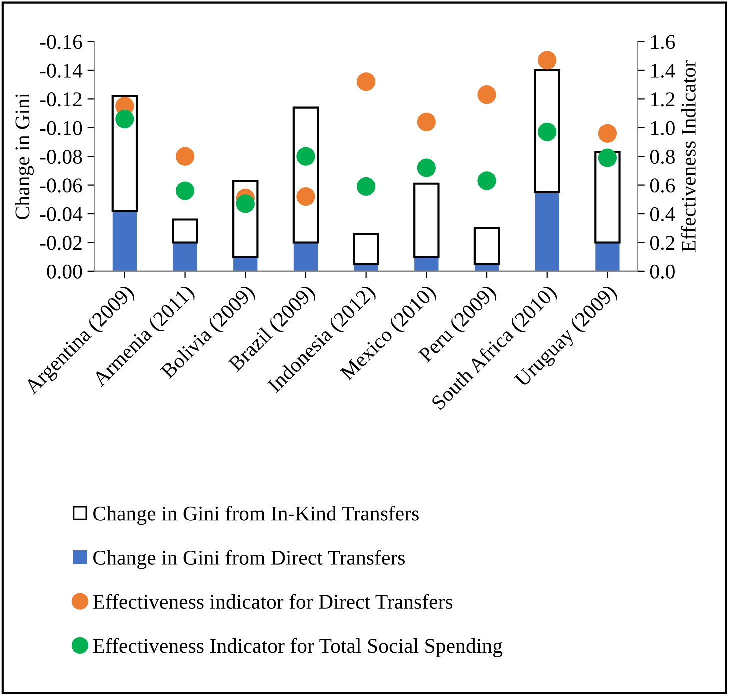  I want to click on y-axis-title: Change in Gini, so click(24, 156).